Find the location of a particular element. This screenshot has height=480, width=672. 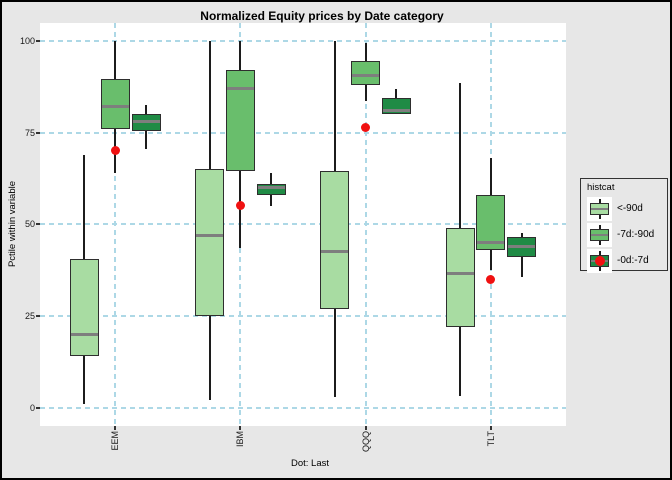

legend-entry-label: <-90d is located at coordinates (630, 208).